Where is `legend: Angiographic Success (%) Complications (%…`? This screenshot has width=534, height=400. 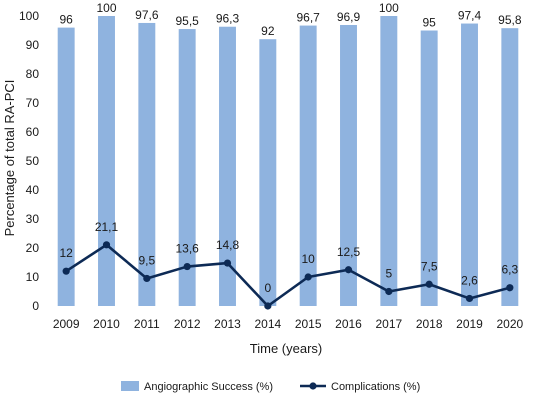 legend: Angiographic Success (%) Complications (%… is located at coordinates (270, 387).